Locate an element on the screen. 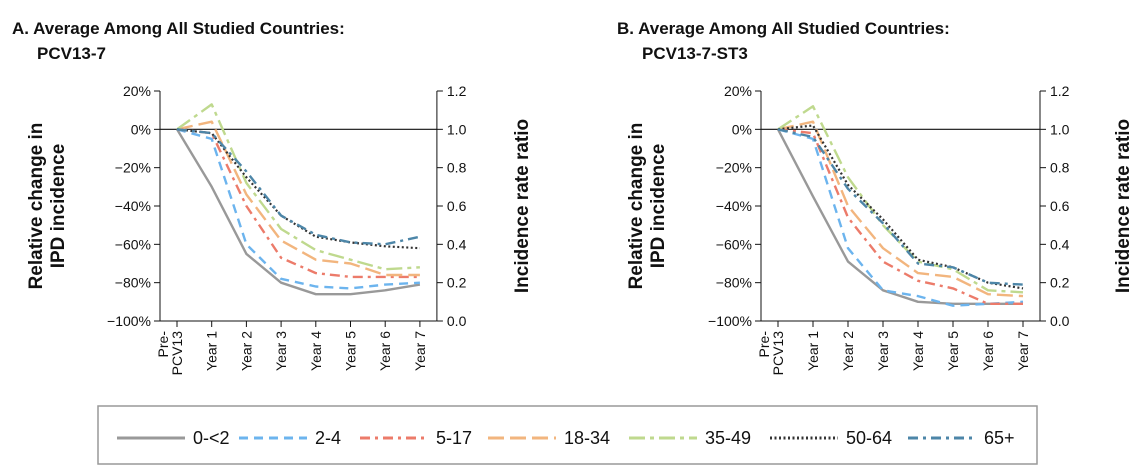  legend-label: 18-34 is located at coordinates (587, 438).